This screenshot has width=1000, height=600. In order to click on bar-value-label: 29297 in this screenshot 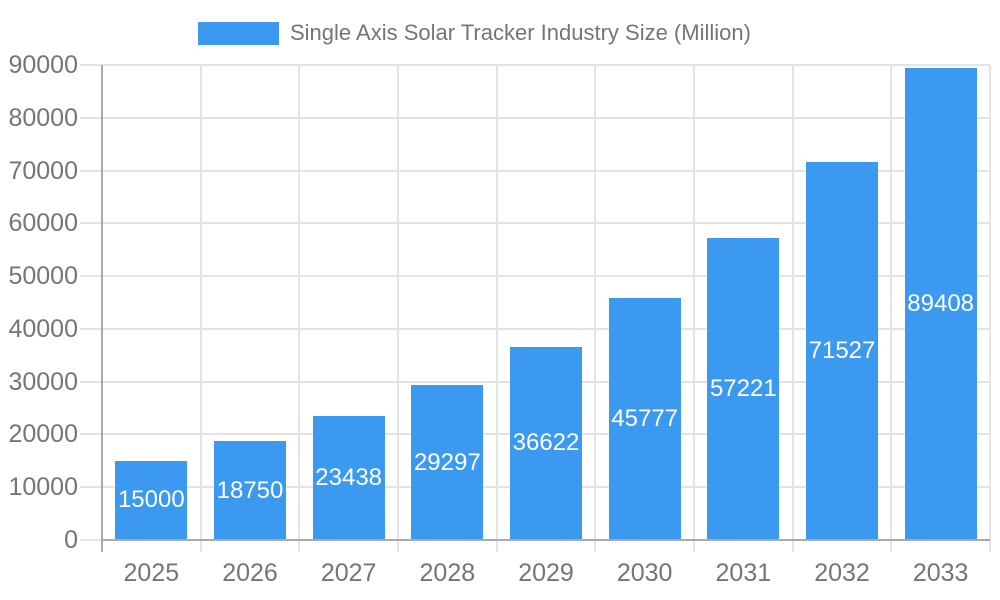, I will do `click(447, 462)`.